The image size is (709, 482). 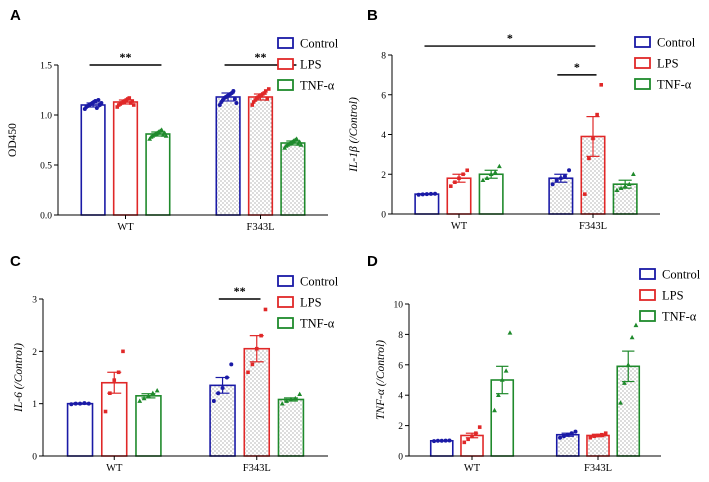 I want to click on significance-label: *, so click(x=510, y=38).